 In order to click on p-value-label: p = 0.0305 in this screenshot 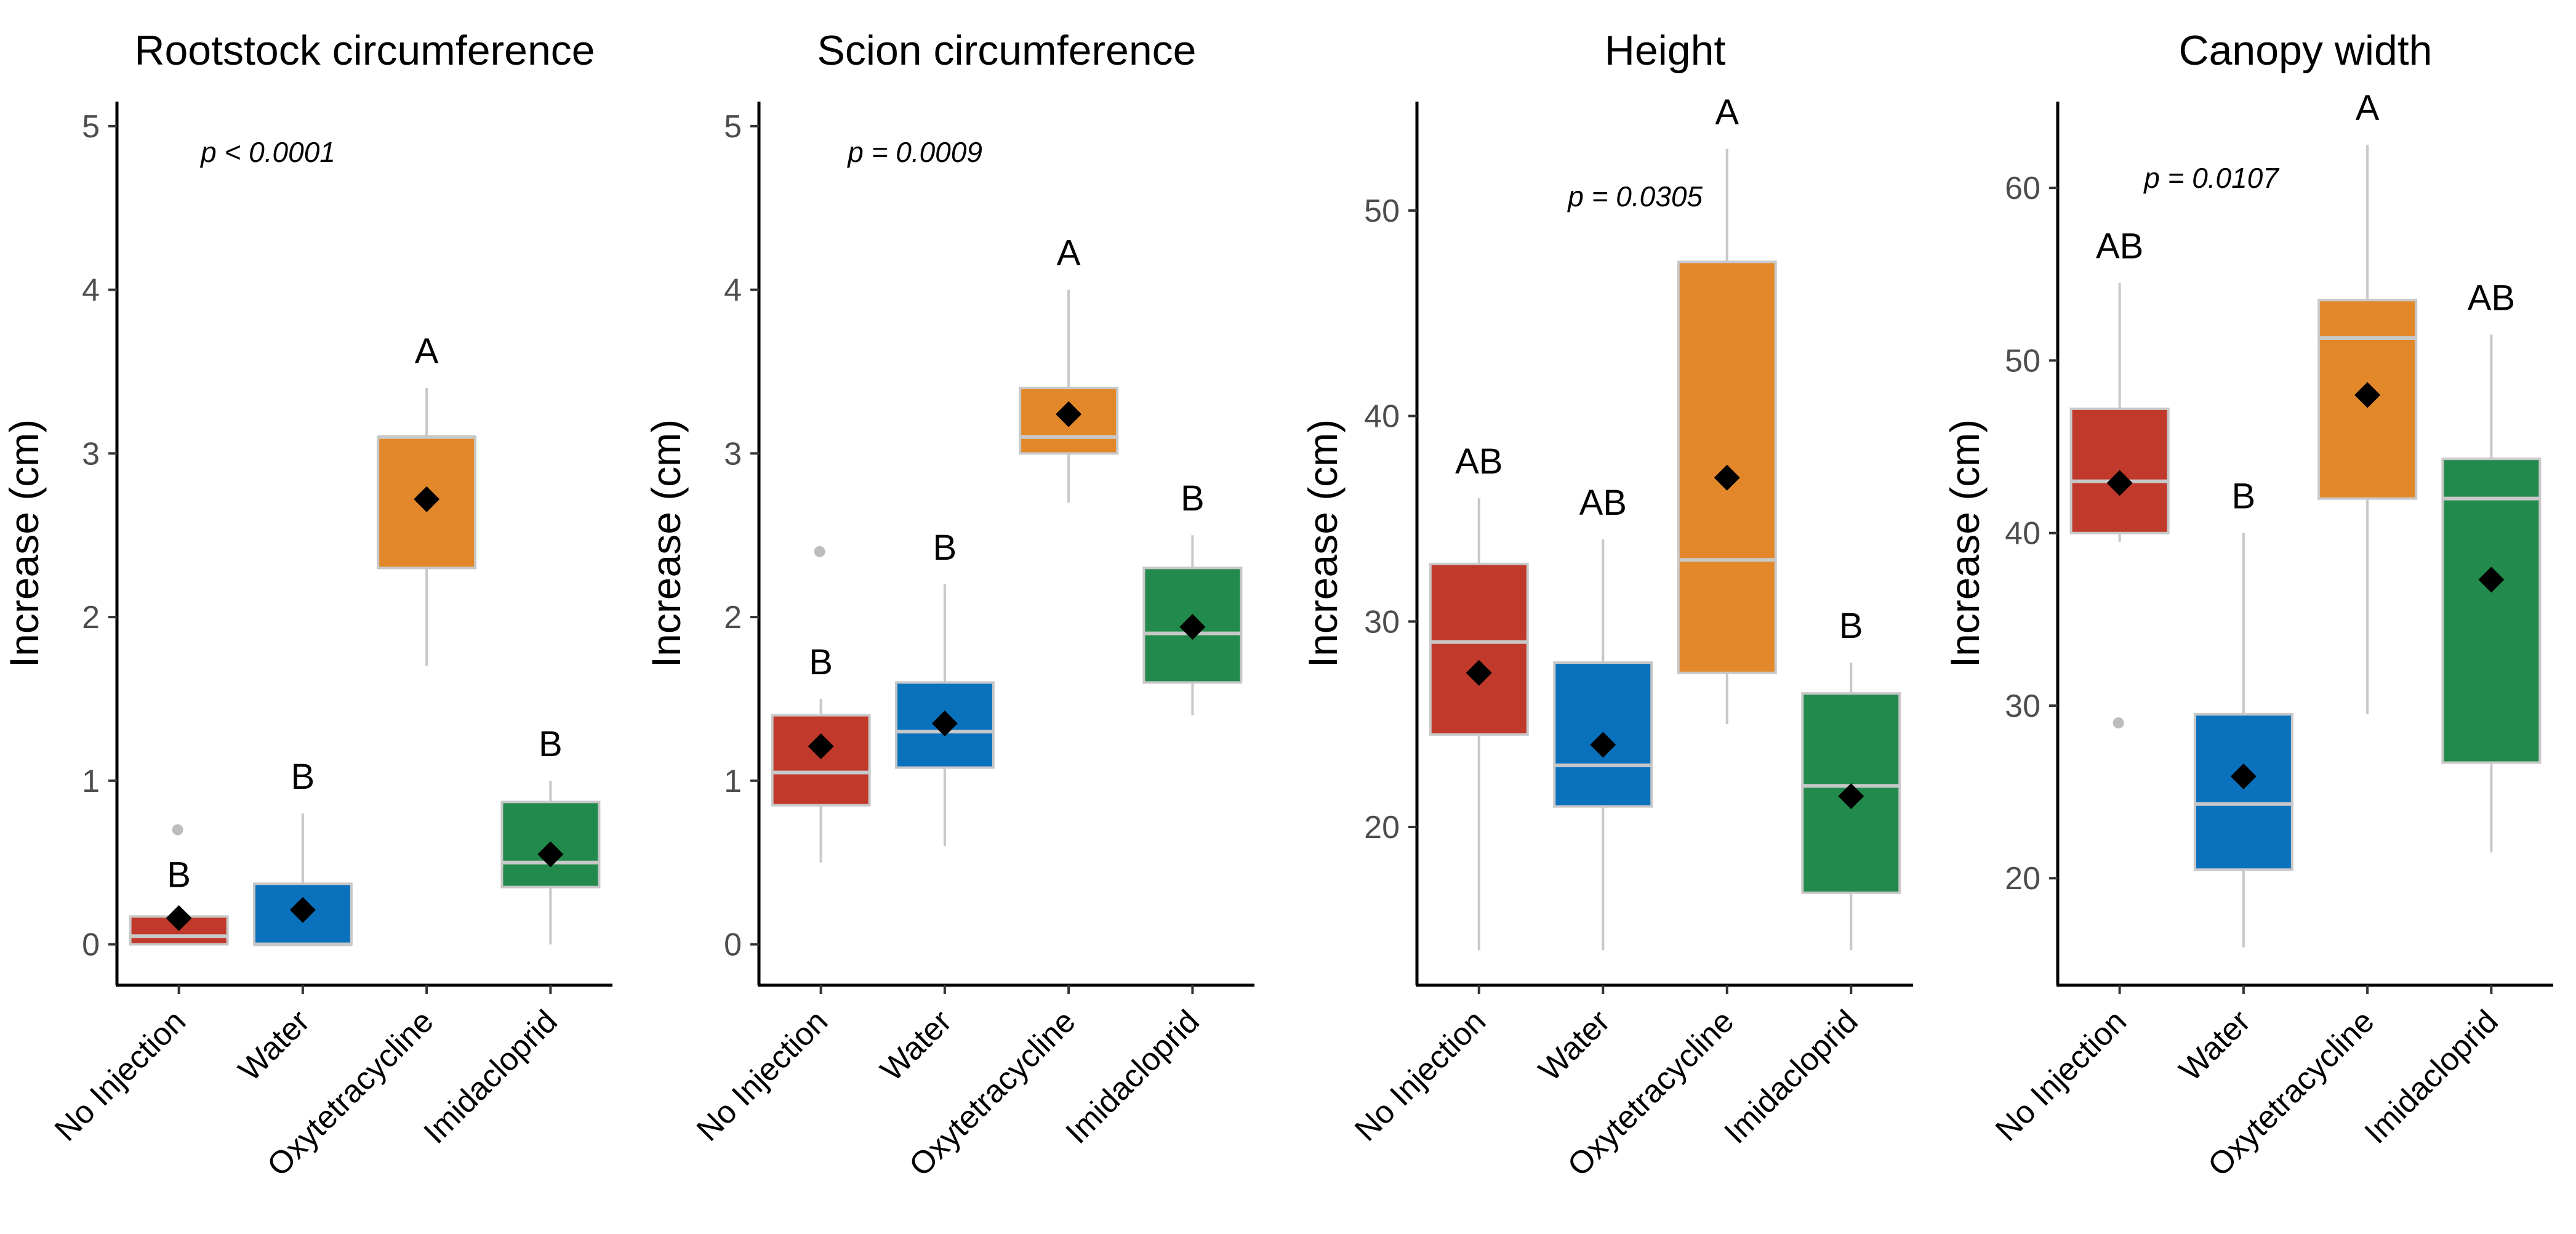, I will do `click(1635, 196)`.